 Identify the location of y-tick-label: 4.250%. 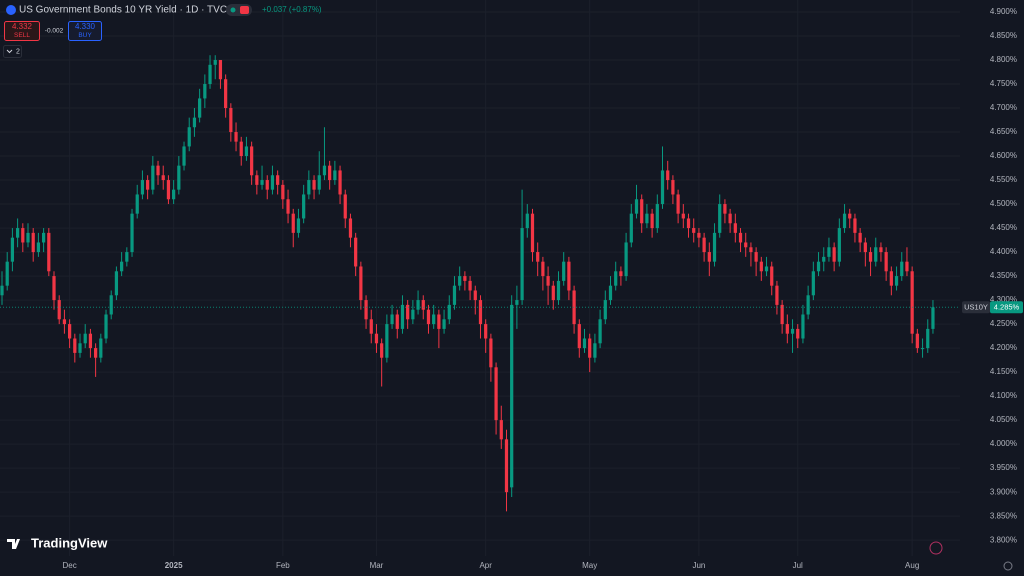
(1003, 323).